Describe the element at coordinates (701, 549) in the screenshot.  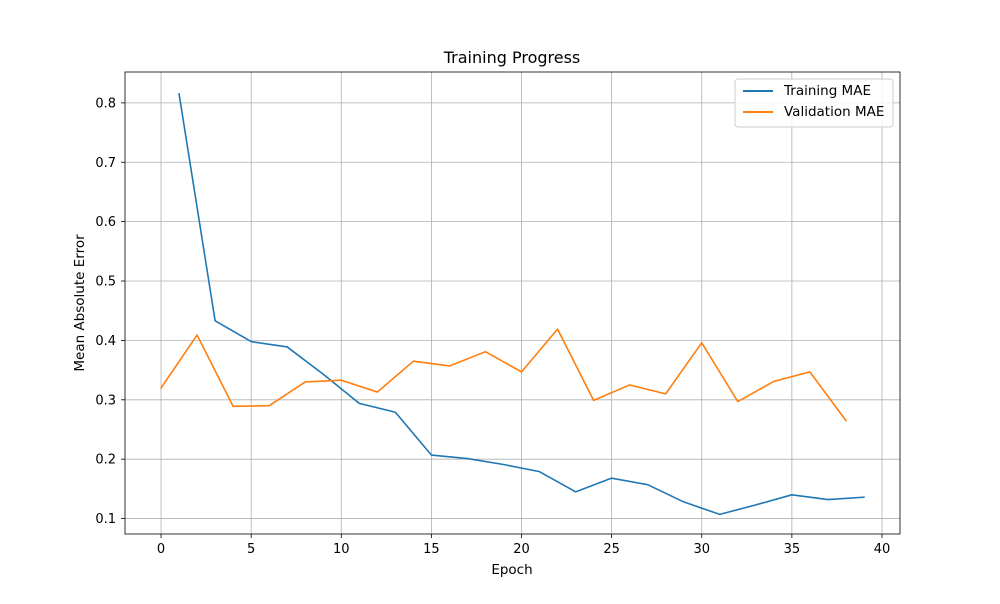
I see `x-tick-label: 30` at that location.